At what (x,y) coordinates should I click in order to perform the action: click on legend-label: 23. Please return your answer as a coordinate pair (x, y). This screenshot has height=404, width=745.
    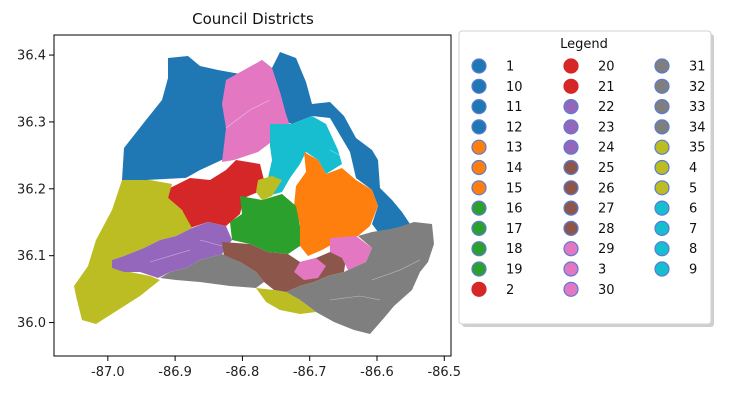
    Looking at the image, I should click on (606, 127).